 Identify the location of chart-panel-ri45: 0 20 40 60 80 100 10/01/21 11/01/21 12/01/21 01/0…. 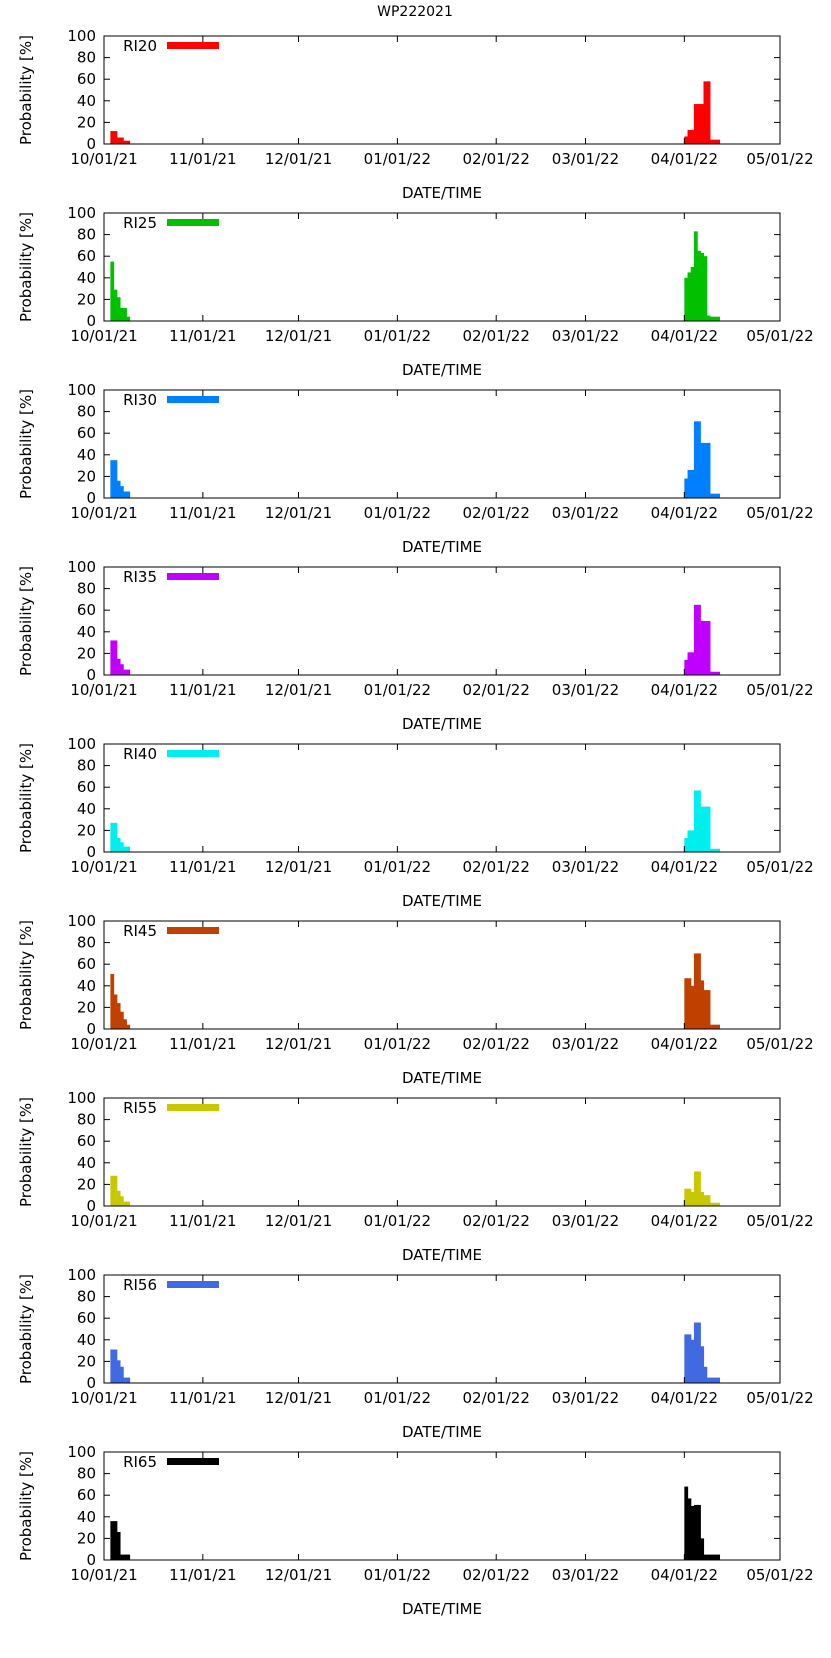
(415, 999).